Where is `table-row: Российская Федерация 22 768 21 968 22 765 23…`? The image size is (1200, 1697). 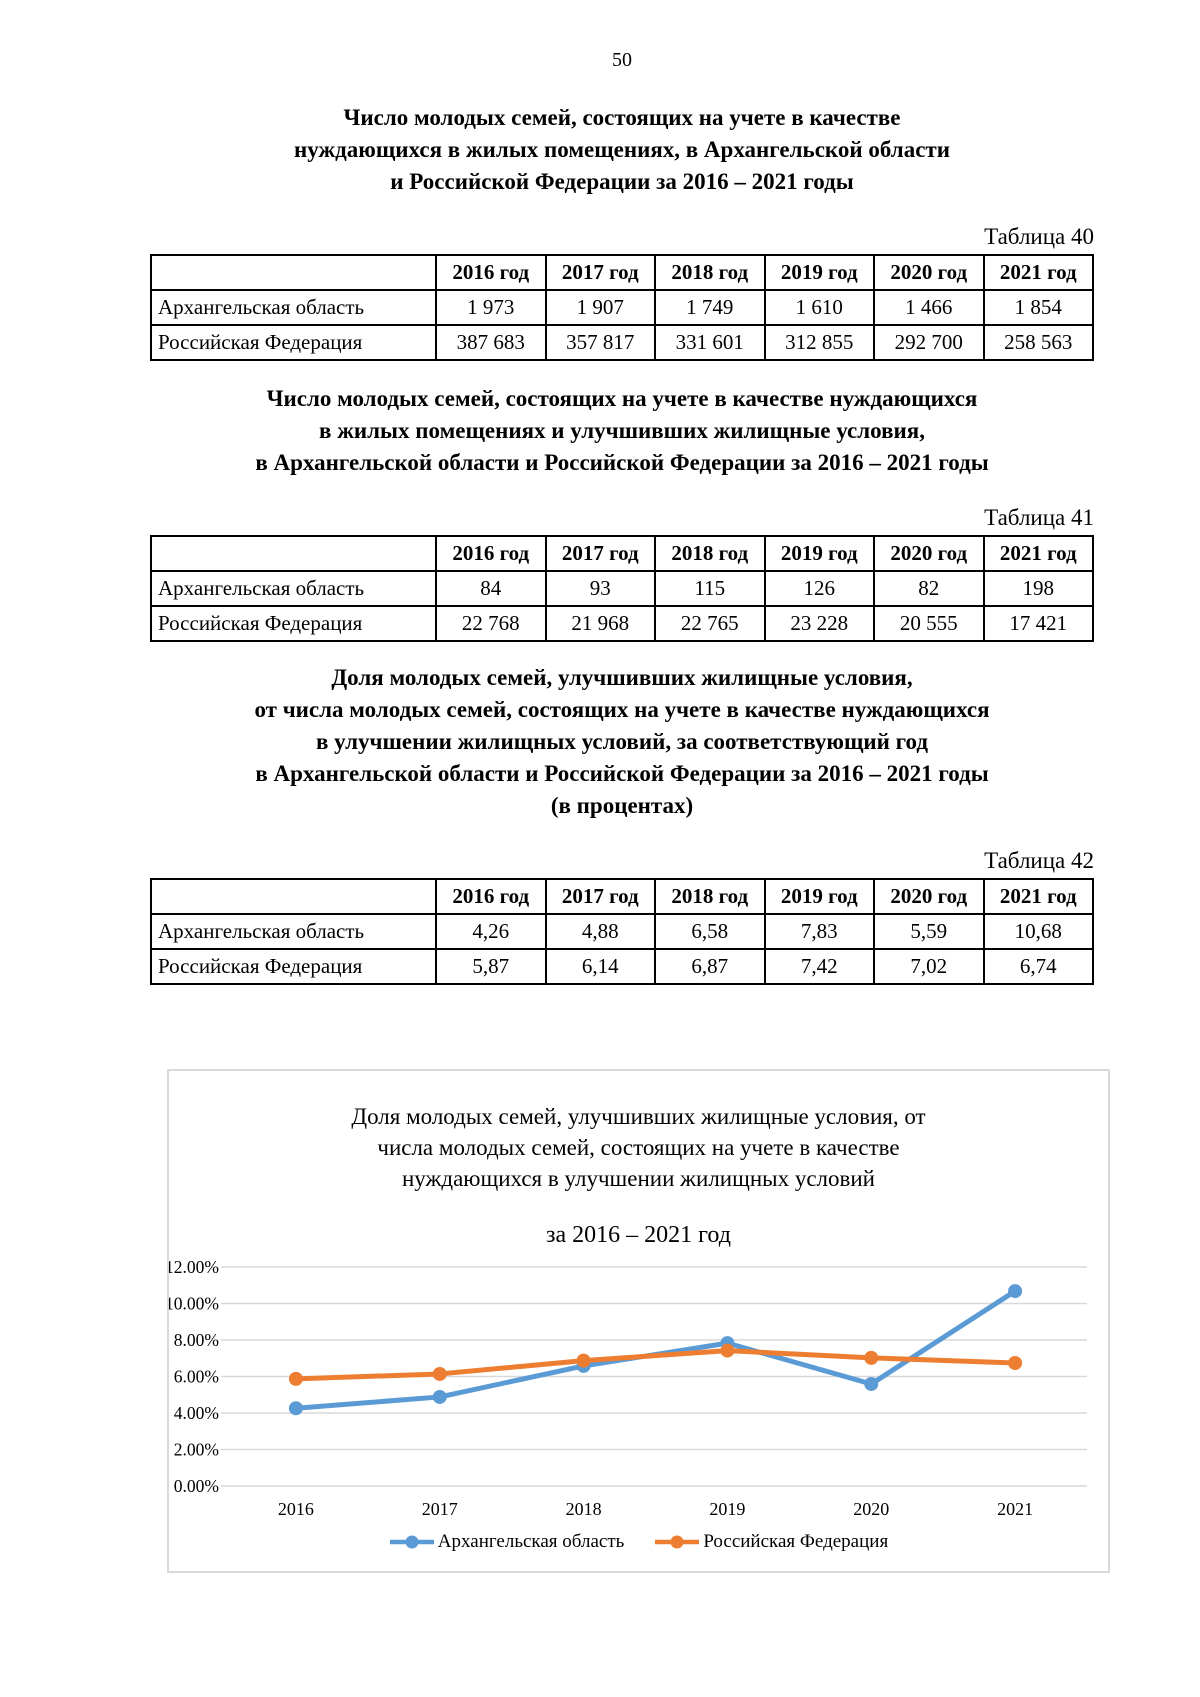 table-row: Российская Федерация 22 768 21 968 22 765 23… is located at coordinates (622, 623).